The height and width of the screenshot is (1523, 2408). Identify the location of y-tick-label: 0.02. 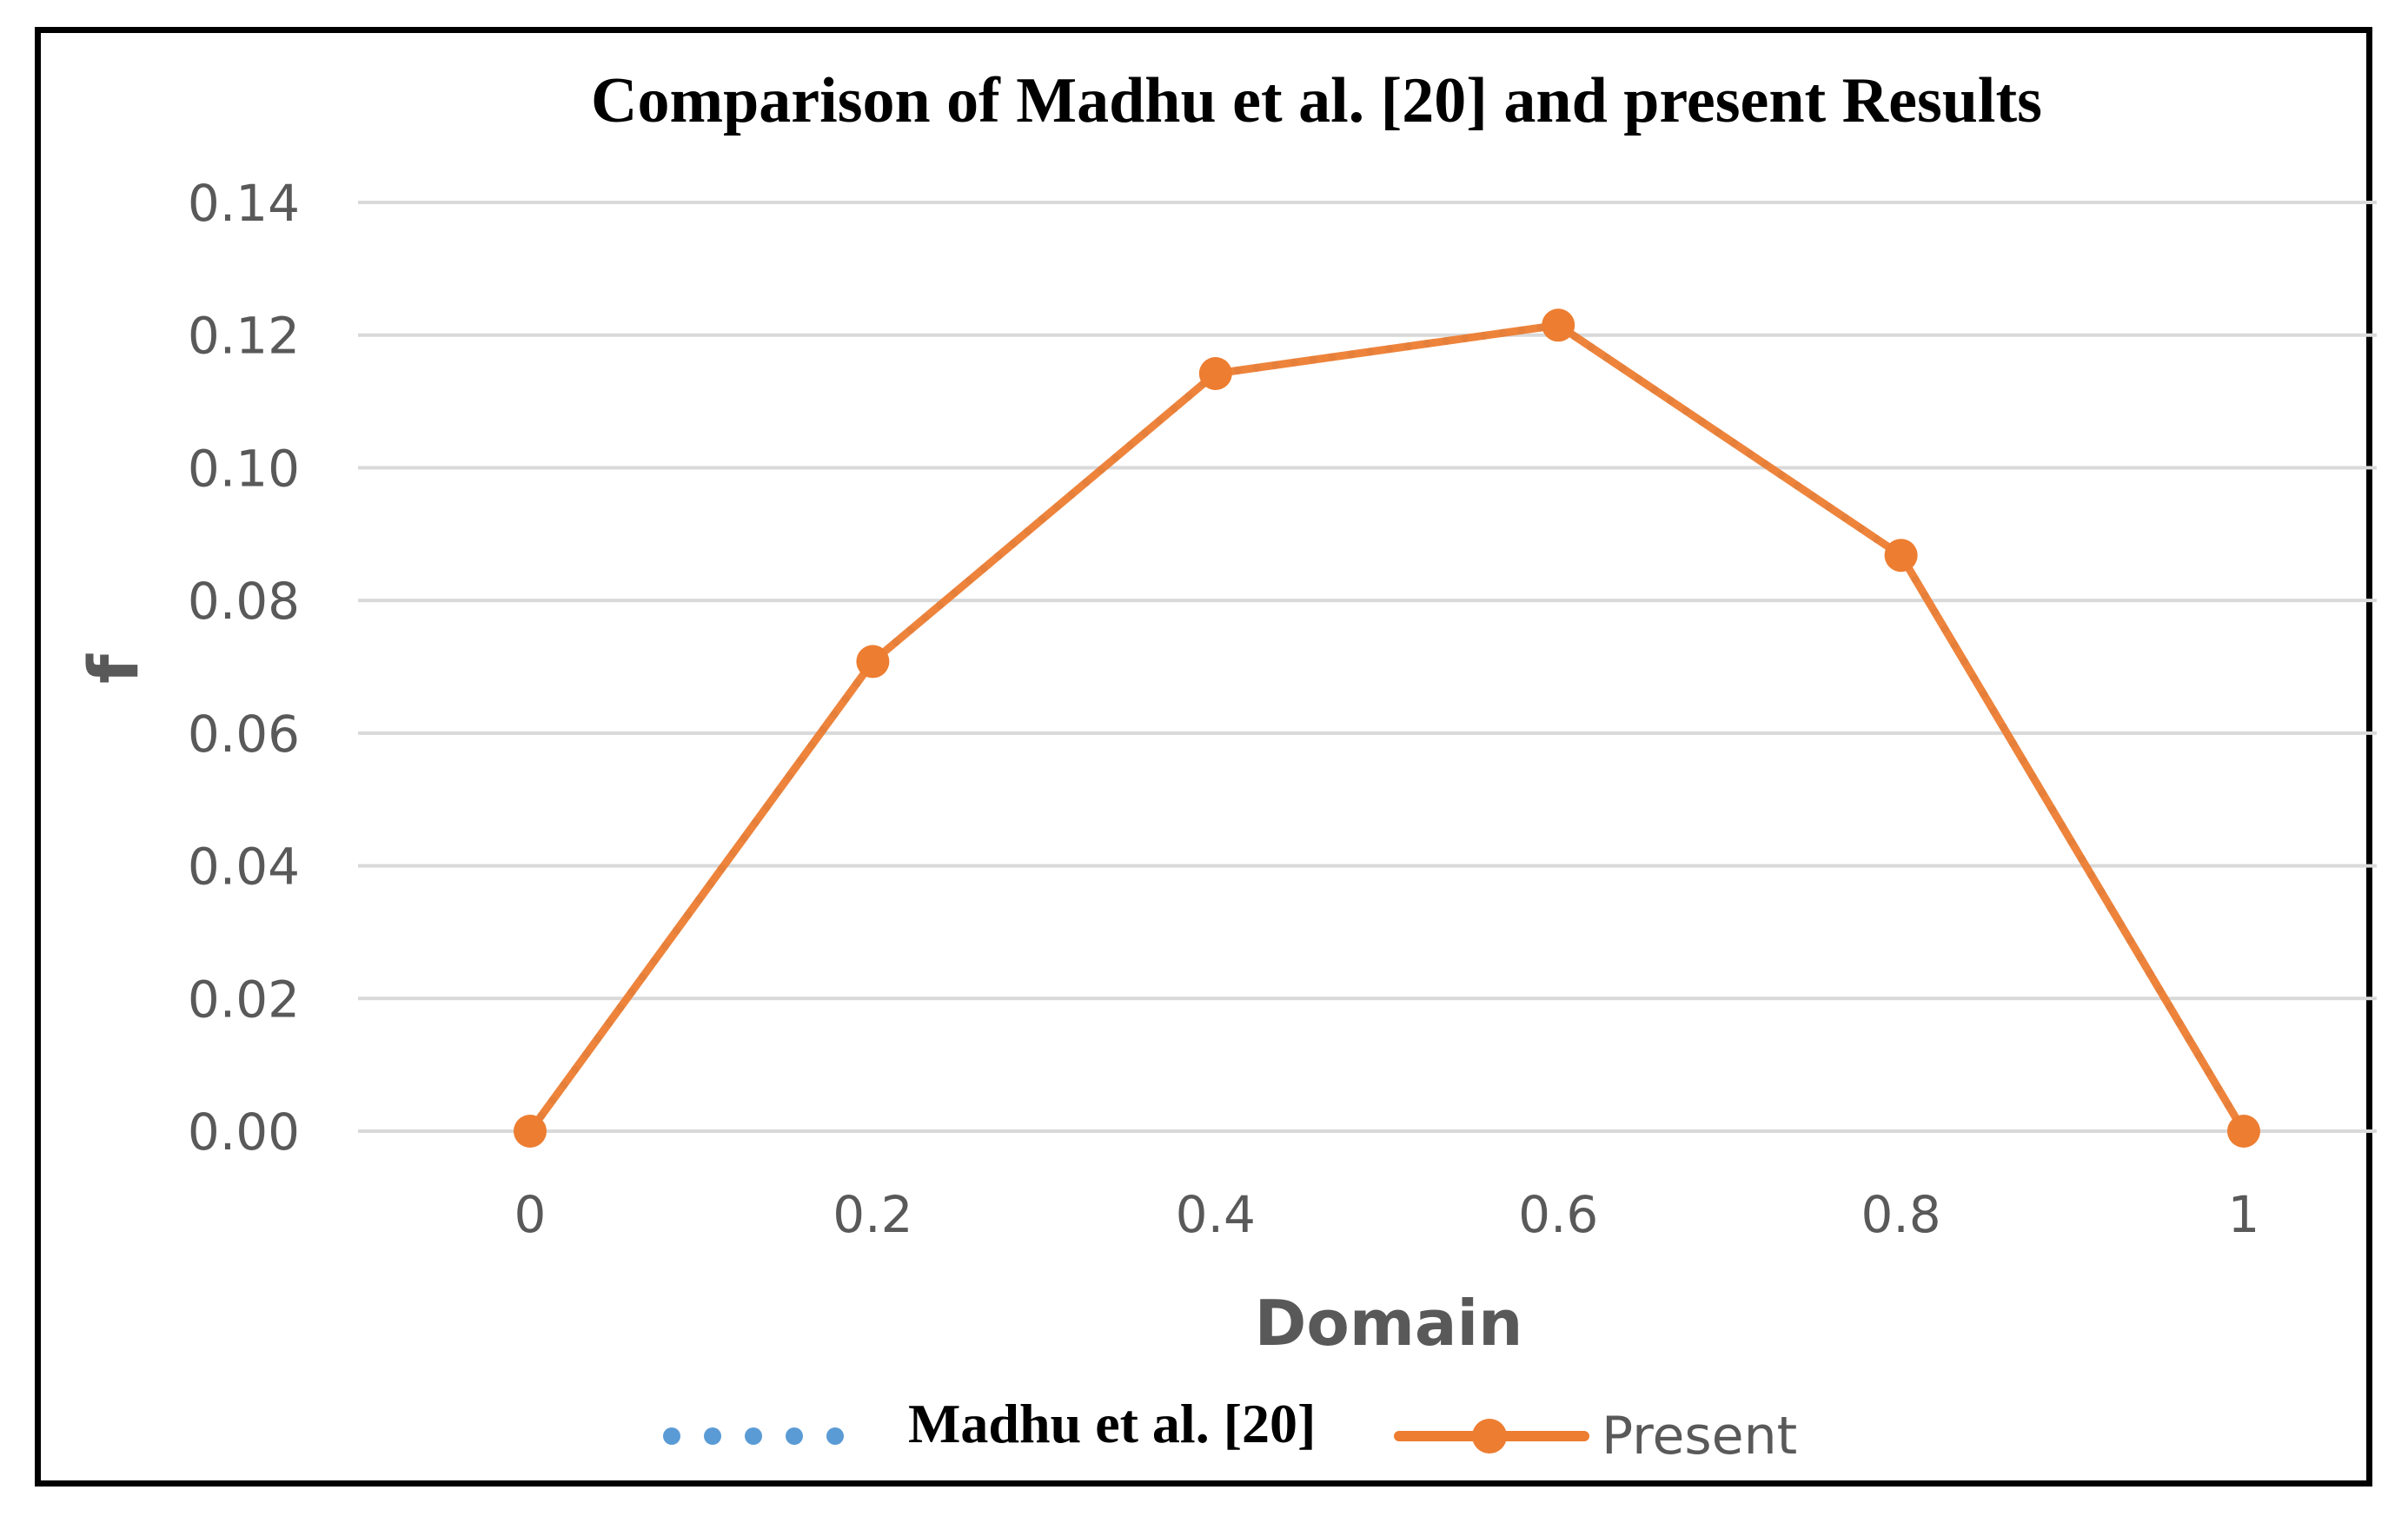
(244, 999).